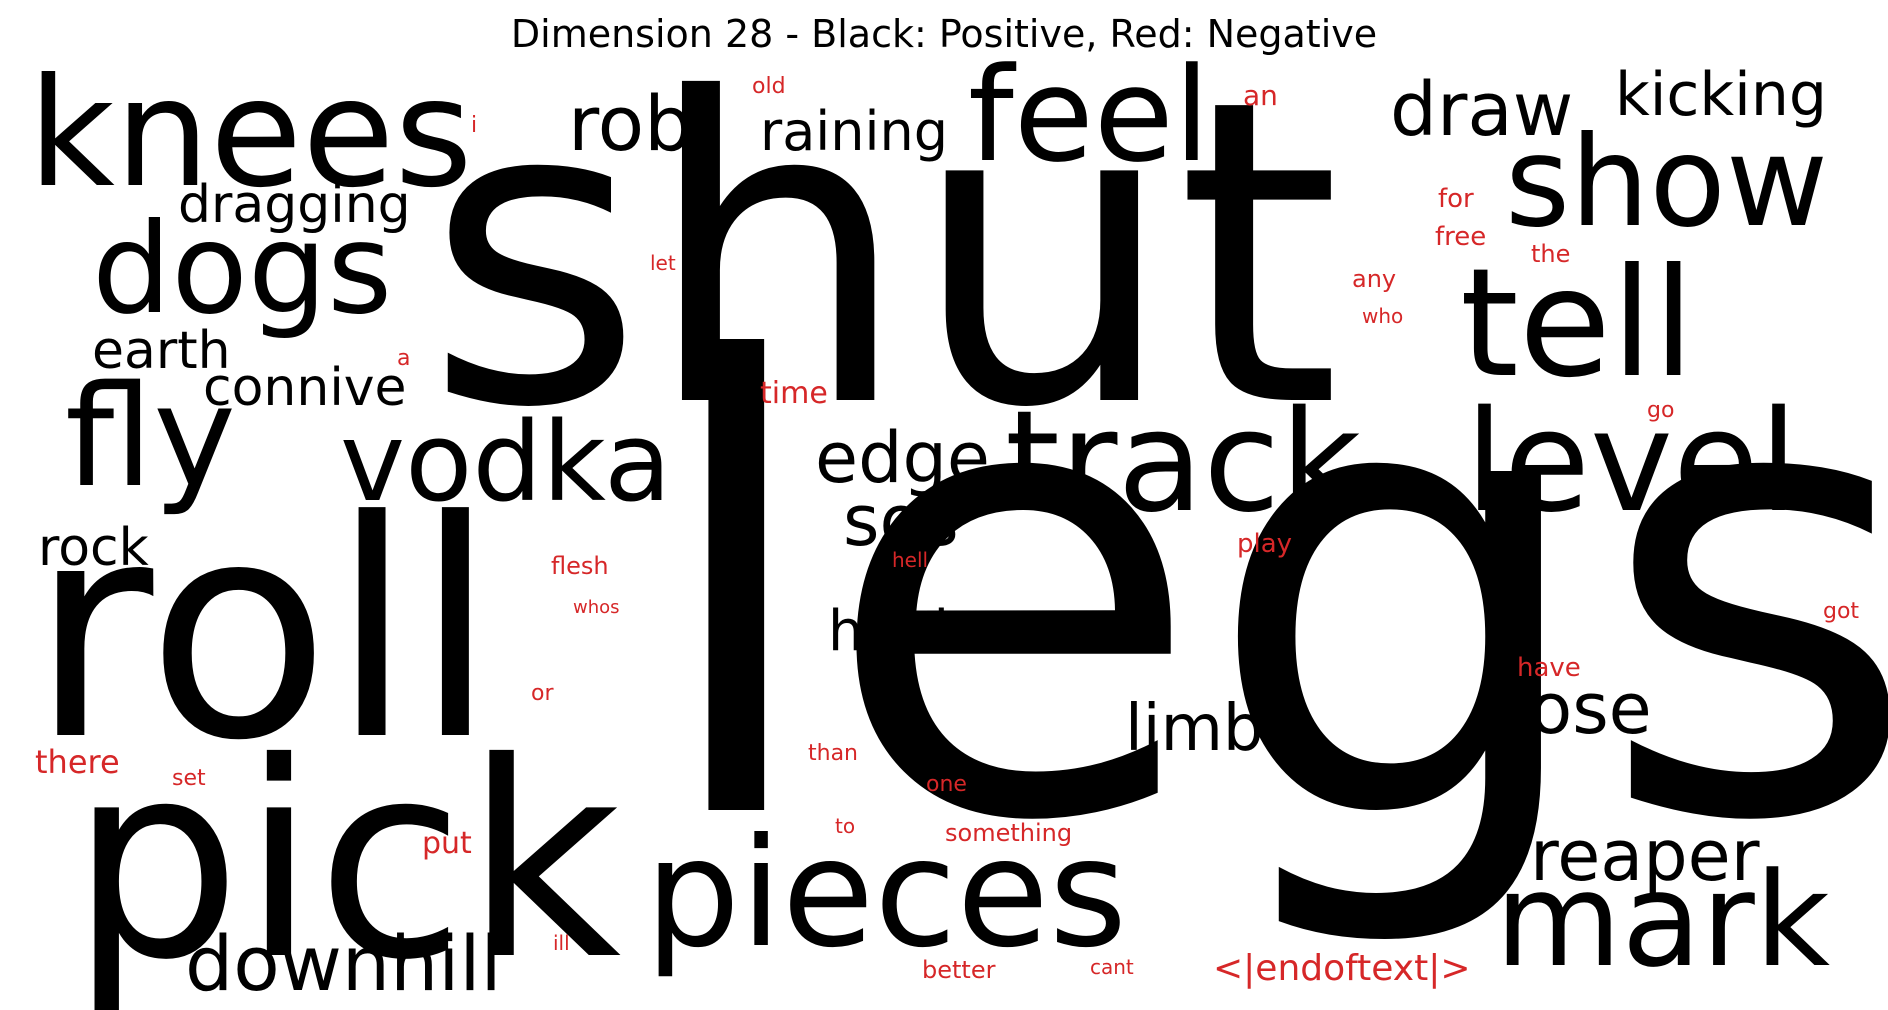 This screenshot has height=1010, width=1888. Describe the element at coordinates (242, 269) in the screenshot. I see `word-dogs: dogs` at that location.